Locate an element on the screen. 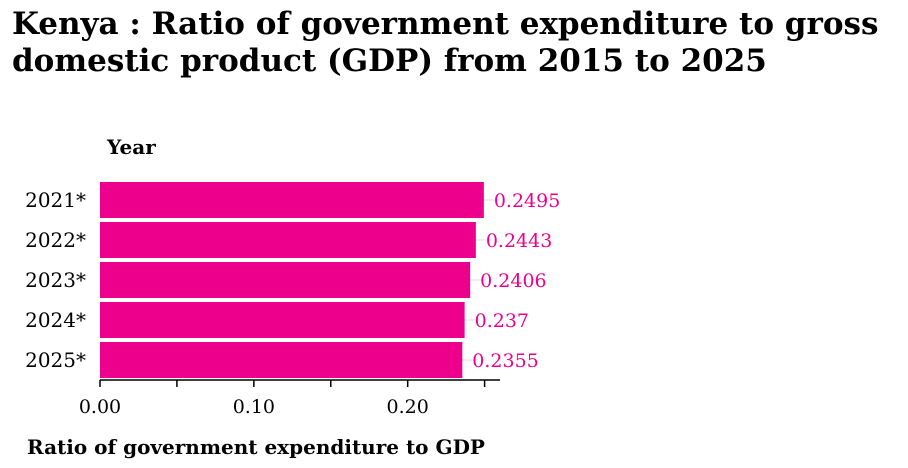  bar-2025 is located at coordinates (281, 360).